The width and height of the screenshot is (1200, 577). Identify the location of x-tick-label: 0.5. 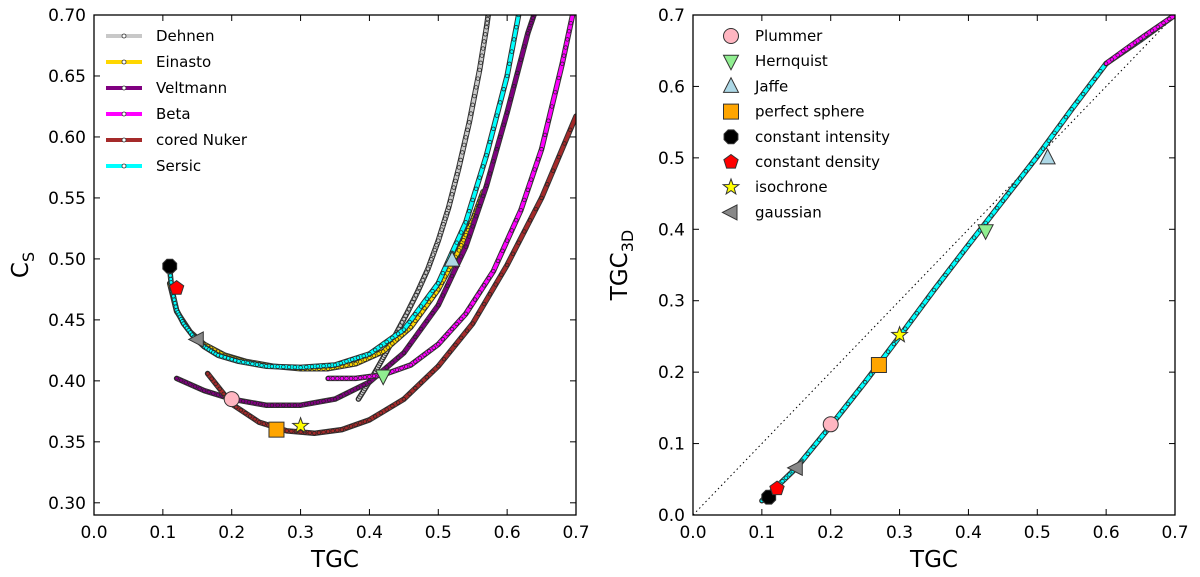
(438, 533).